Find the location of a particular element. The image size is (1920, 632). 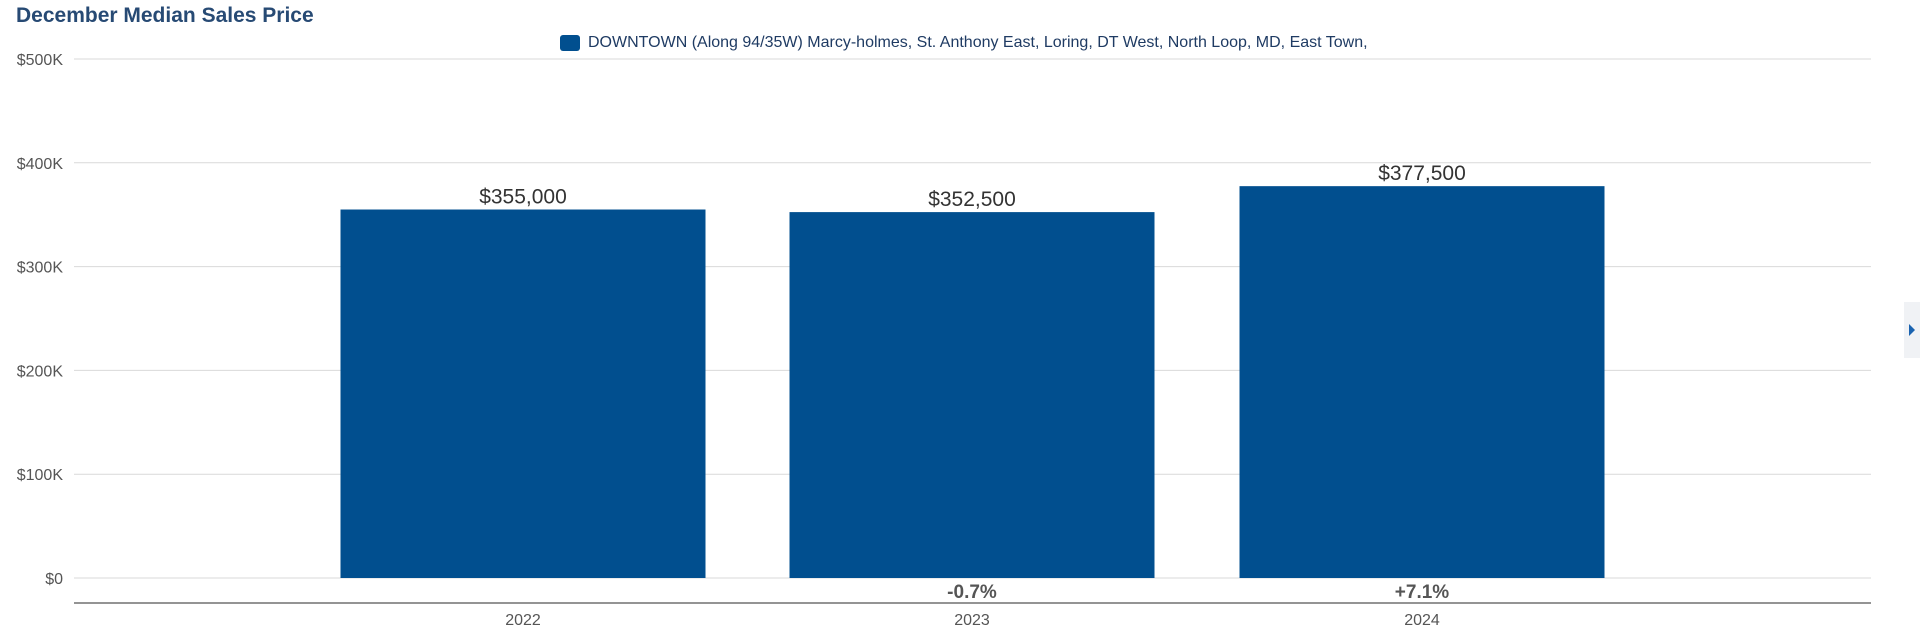

caret-right-icon is located at coordinates (1912, 330).